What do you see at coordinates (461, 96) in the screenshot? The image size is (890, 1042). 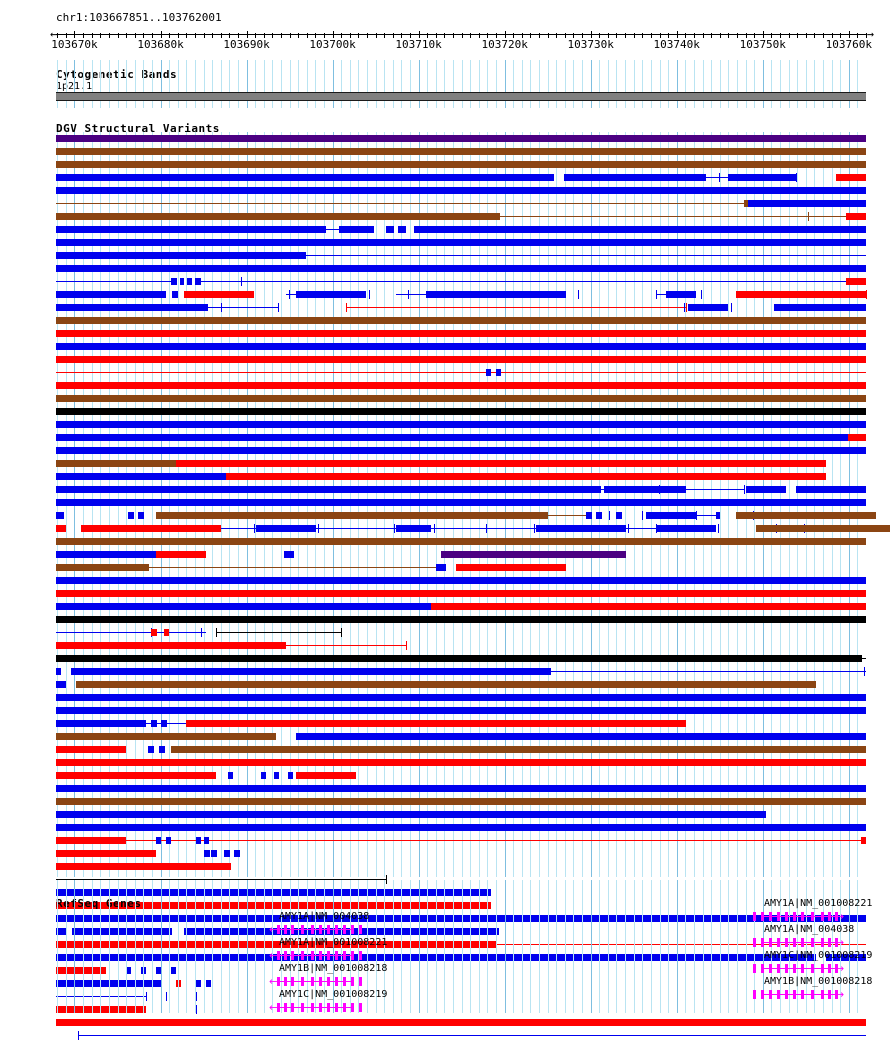 I see `cytoband-bar` at bounding box center [461, 96].